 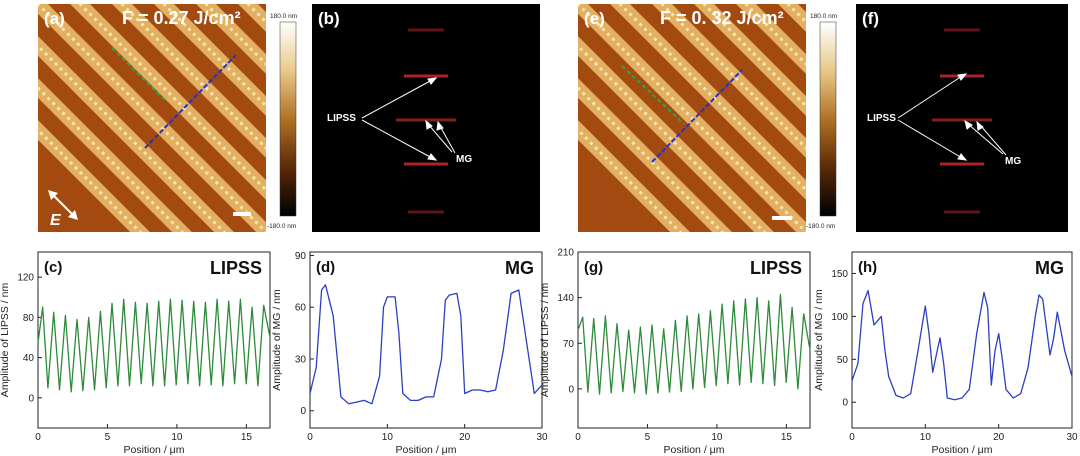 What do you see at coordinates (839, 317) in the screenshot?
I see `y-tick-label: 100` at bounding box center [839, 317].